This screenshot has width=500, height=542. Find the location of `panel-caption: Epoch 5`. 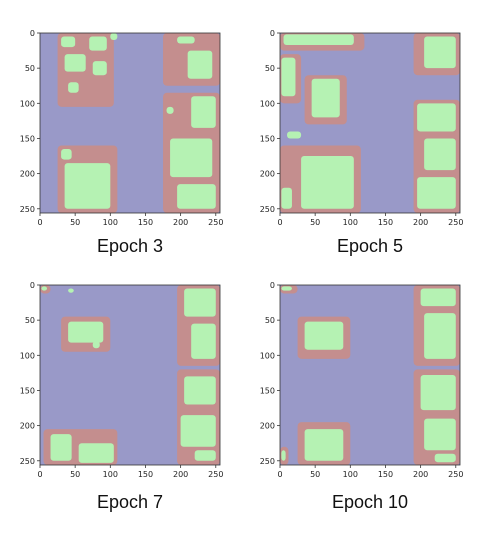

panel-caption: Epoch 5 is located at coordinates (370, 246).